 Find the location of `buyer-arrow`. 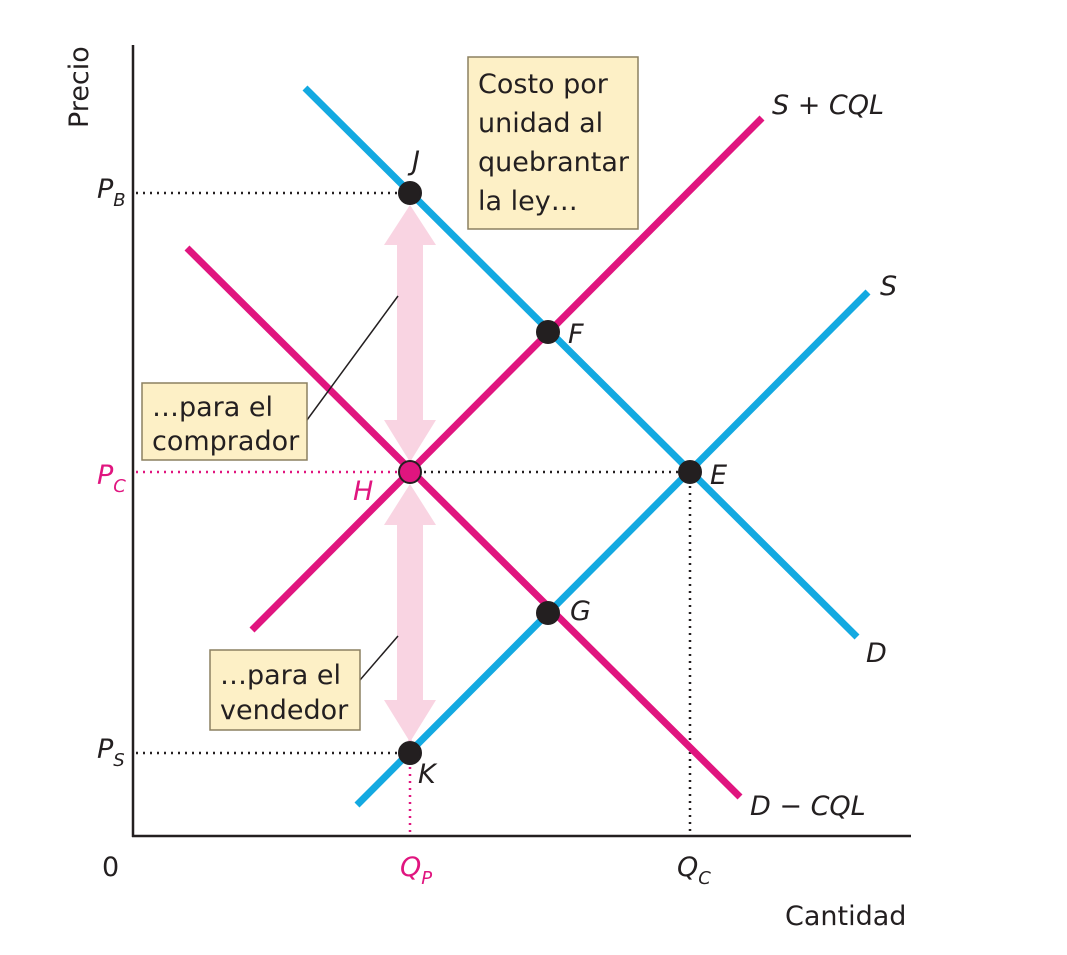

buyer-arrow is located at coordinates (410, 333).